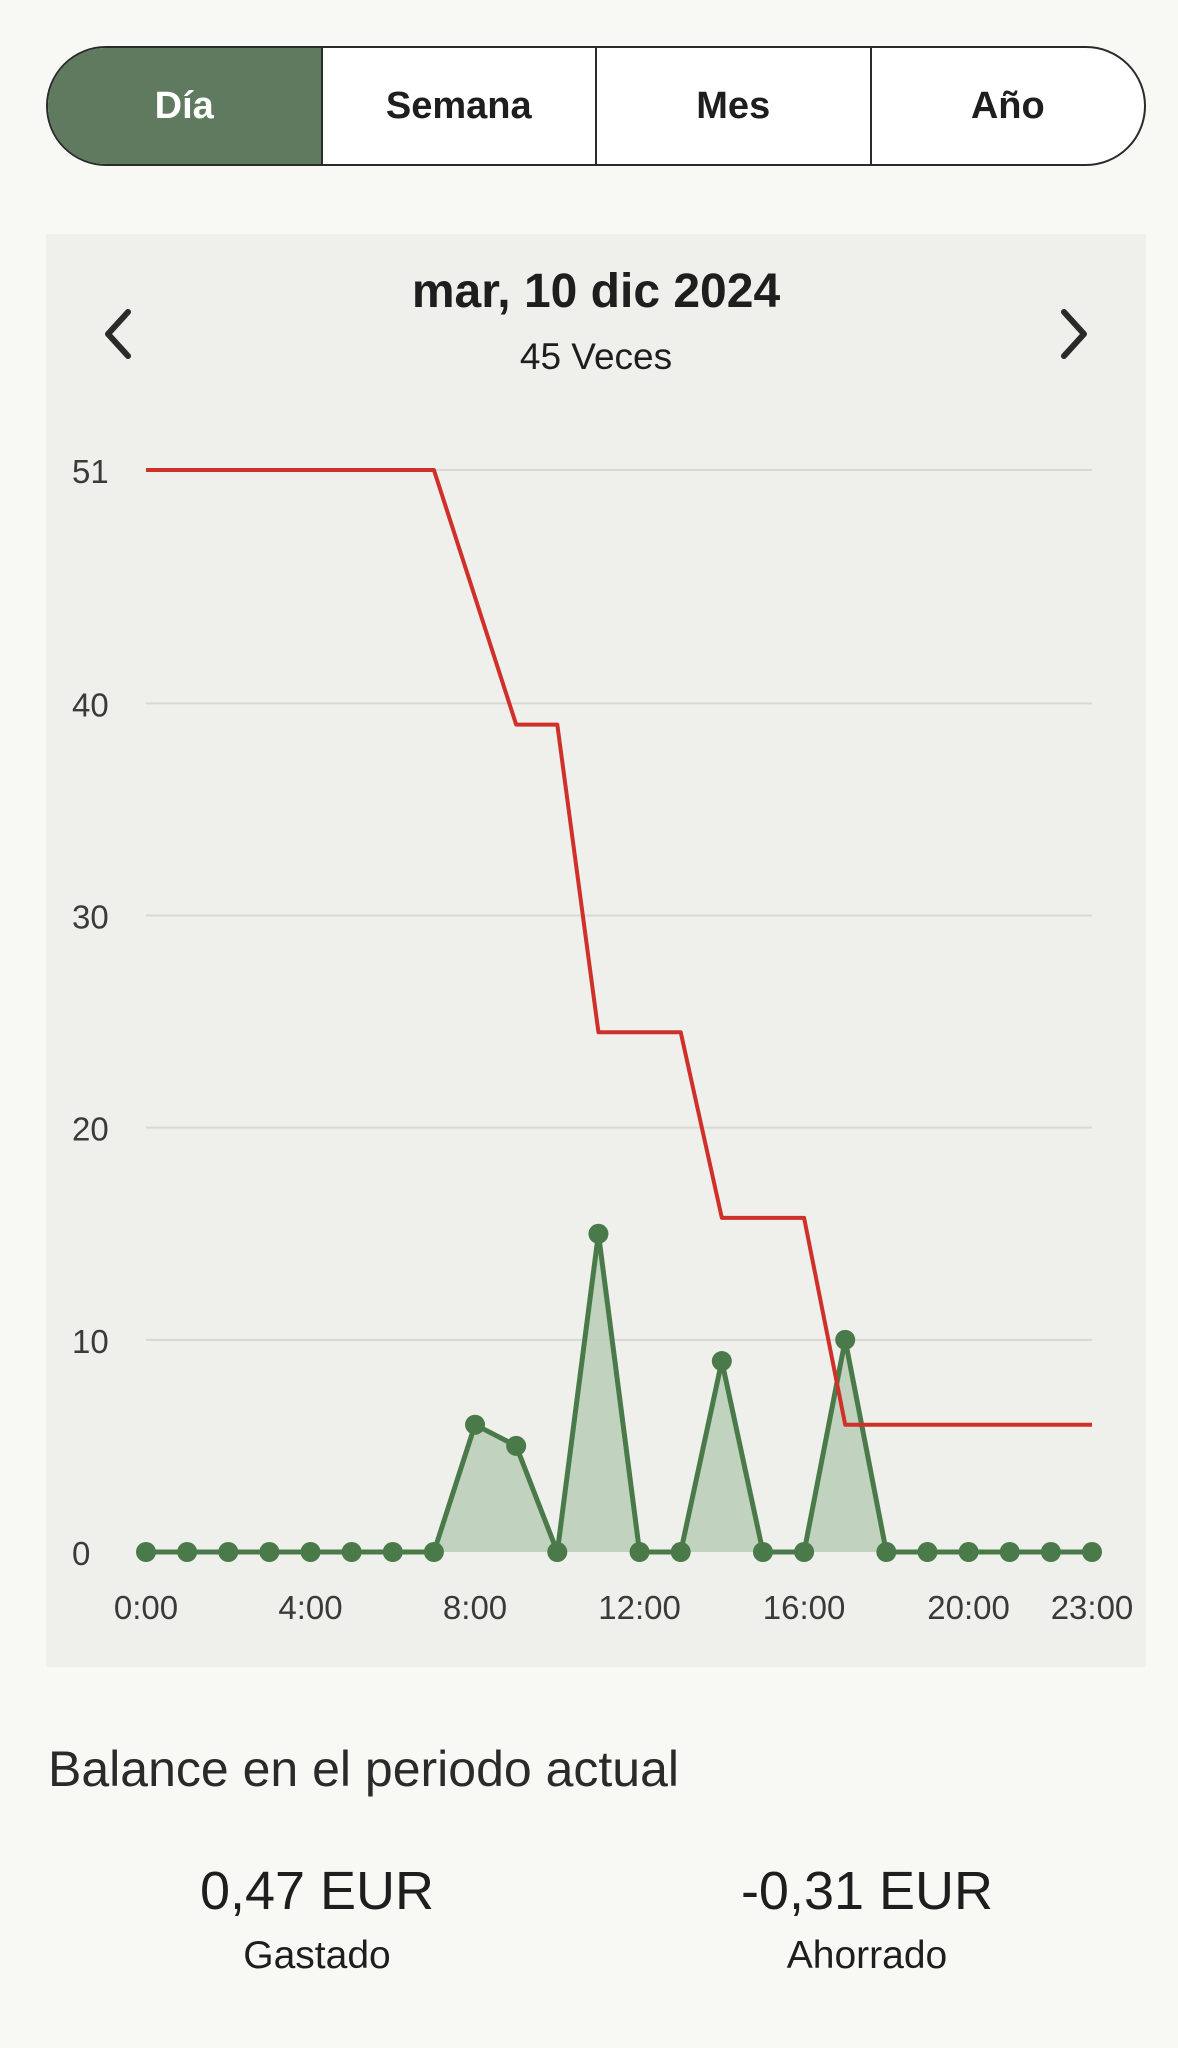 The height and width of the screenshot is (2048, 1178). Describe the element at coordinates (90, 471) in the screenshot. I see `y-tick-label: 51` at that location.